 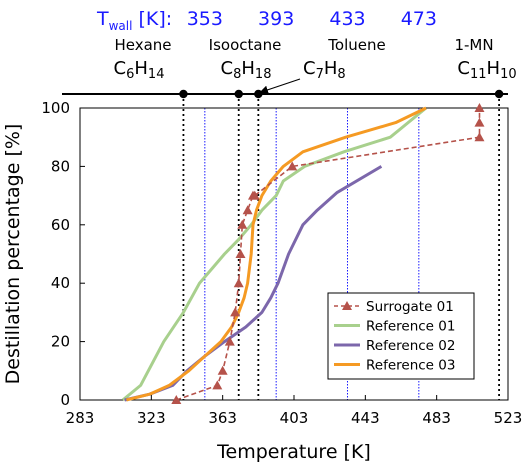 I want to click on legend-label-0: Surrogate 01, so click(x=410, y=307).